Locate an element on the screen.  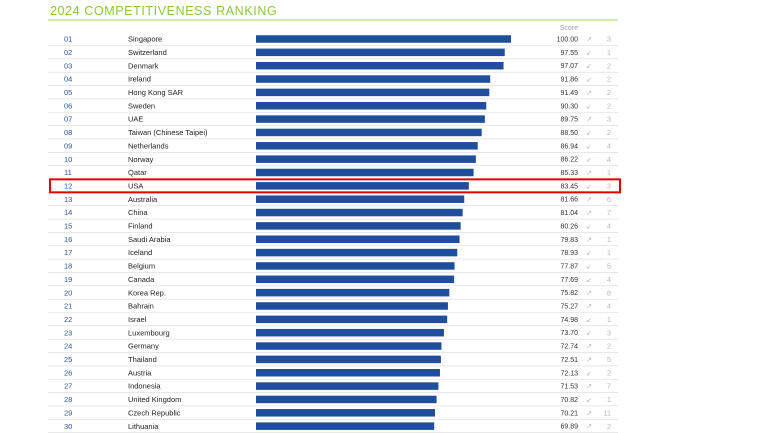
rank-label: 22 is located at coordinates (68, 319).